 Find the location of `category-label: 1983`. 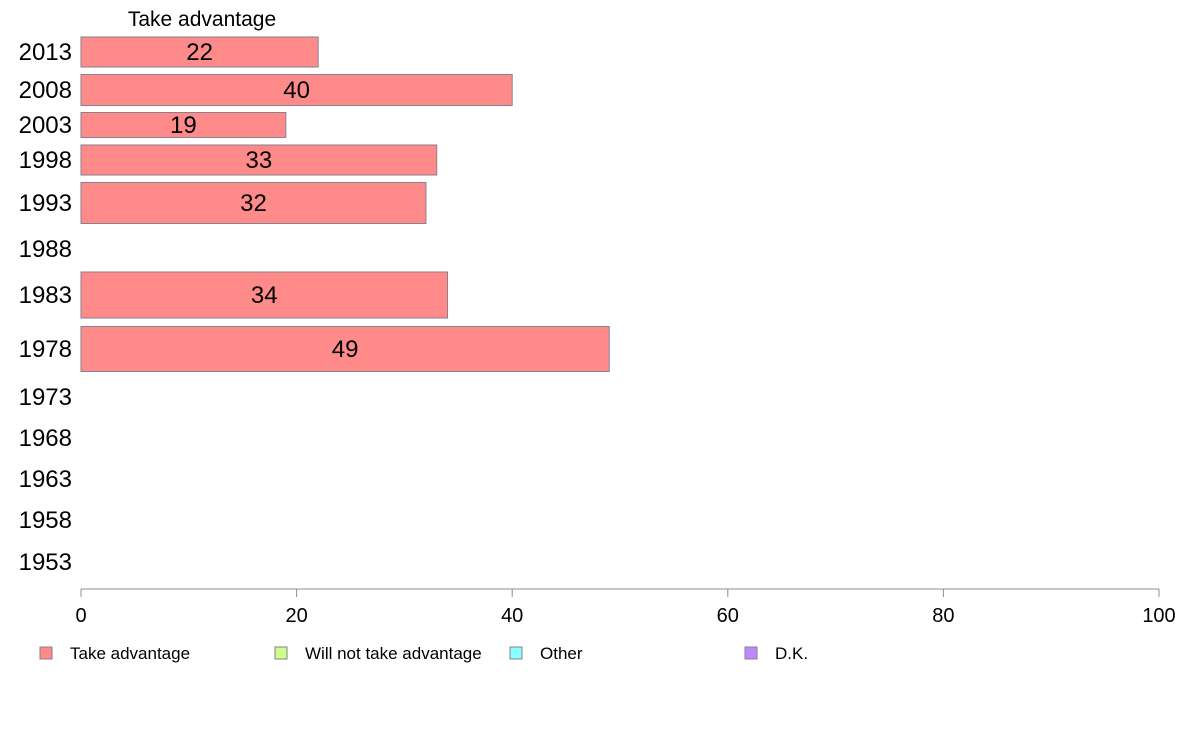

category-label: 1983 is located at coordinates (45, 295).